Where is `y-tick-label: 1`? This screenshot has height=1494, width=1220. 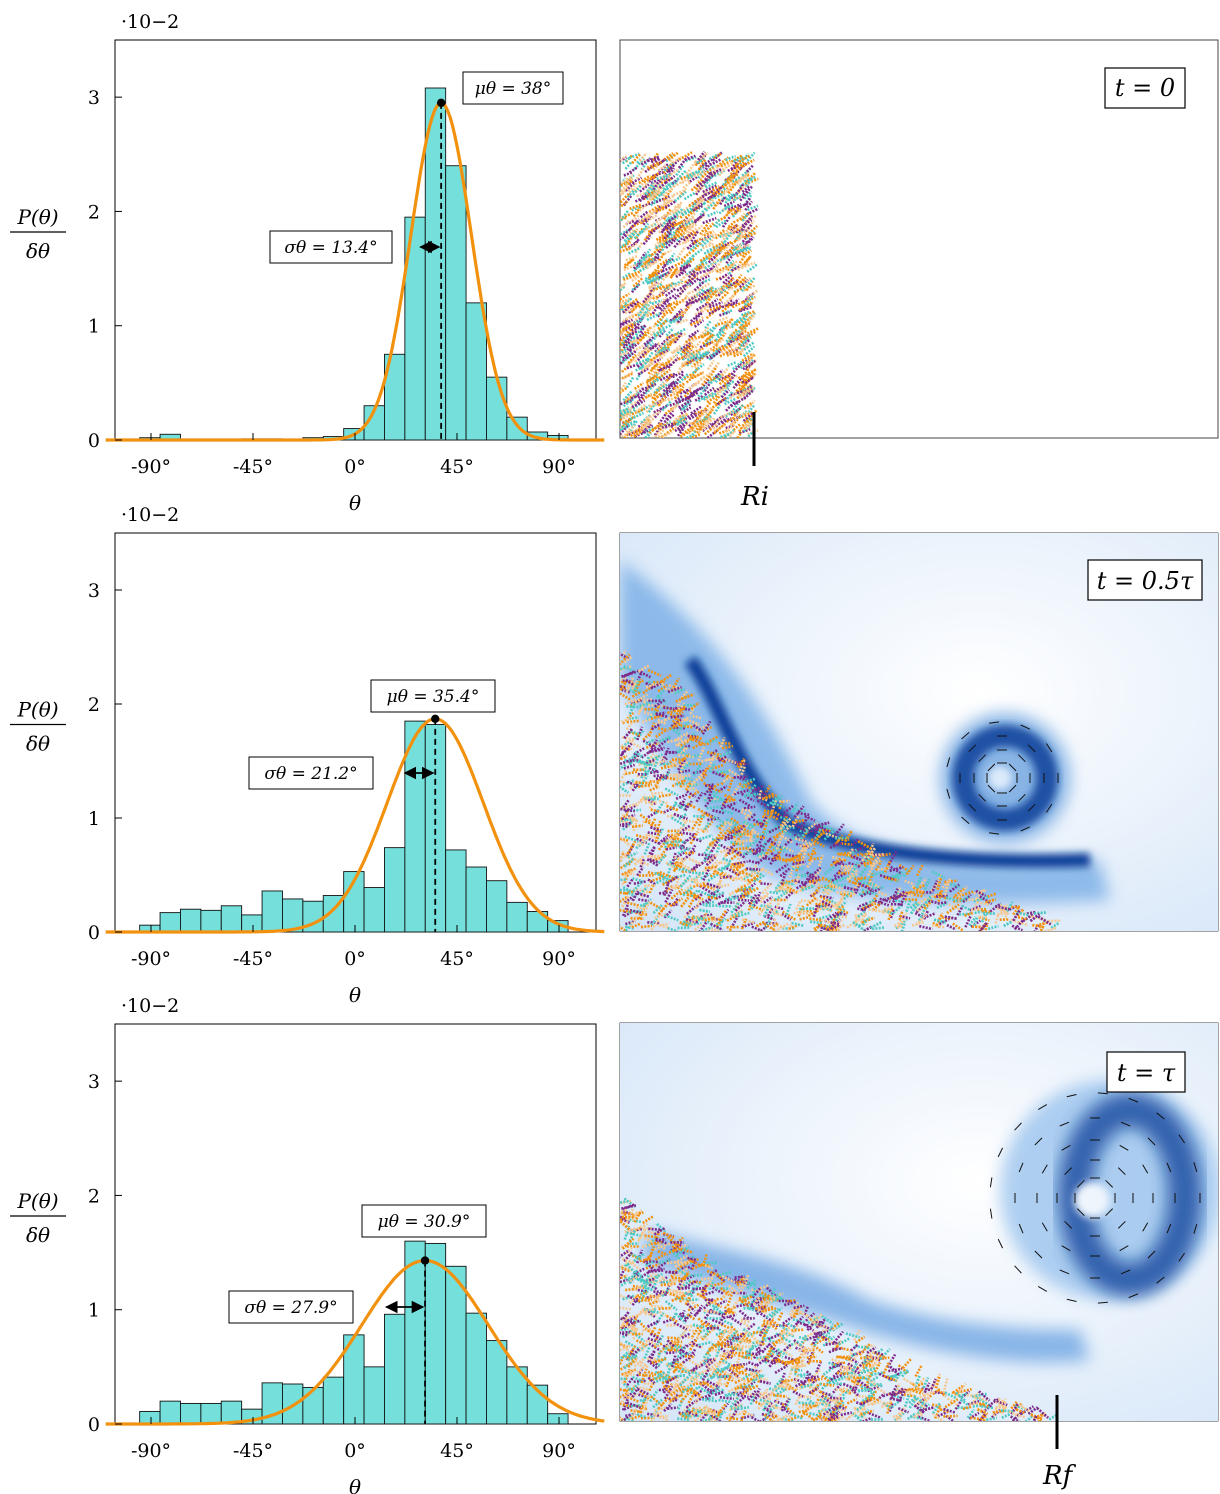 y-tick-label: 1 is located at coordinates (94, 1311).